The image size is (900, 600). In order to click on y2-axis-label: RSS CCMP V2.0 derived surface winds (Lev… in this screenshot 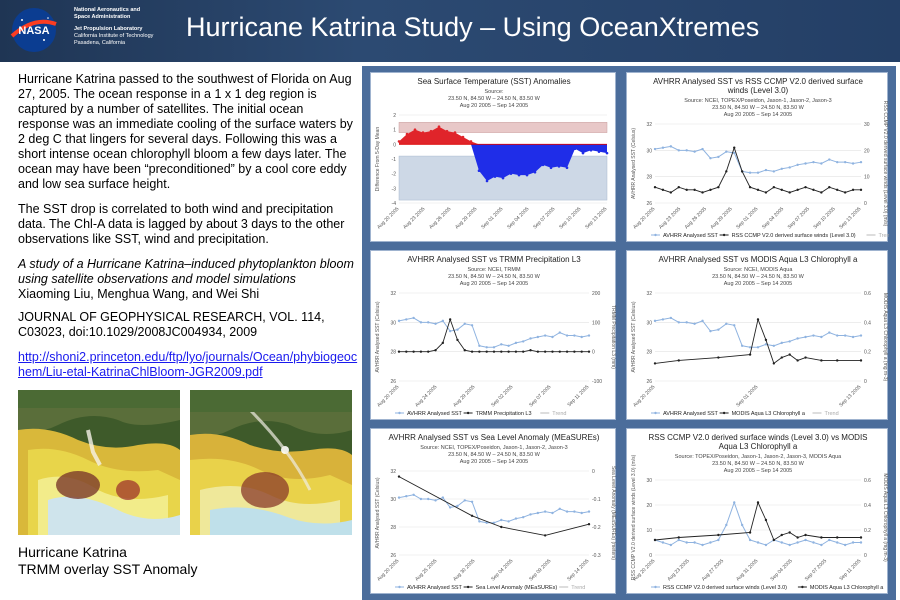, I will do `click(885, 164)`.